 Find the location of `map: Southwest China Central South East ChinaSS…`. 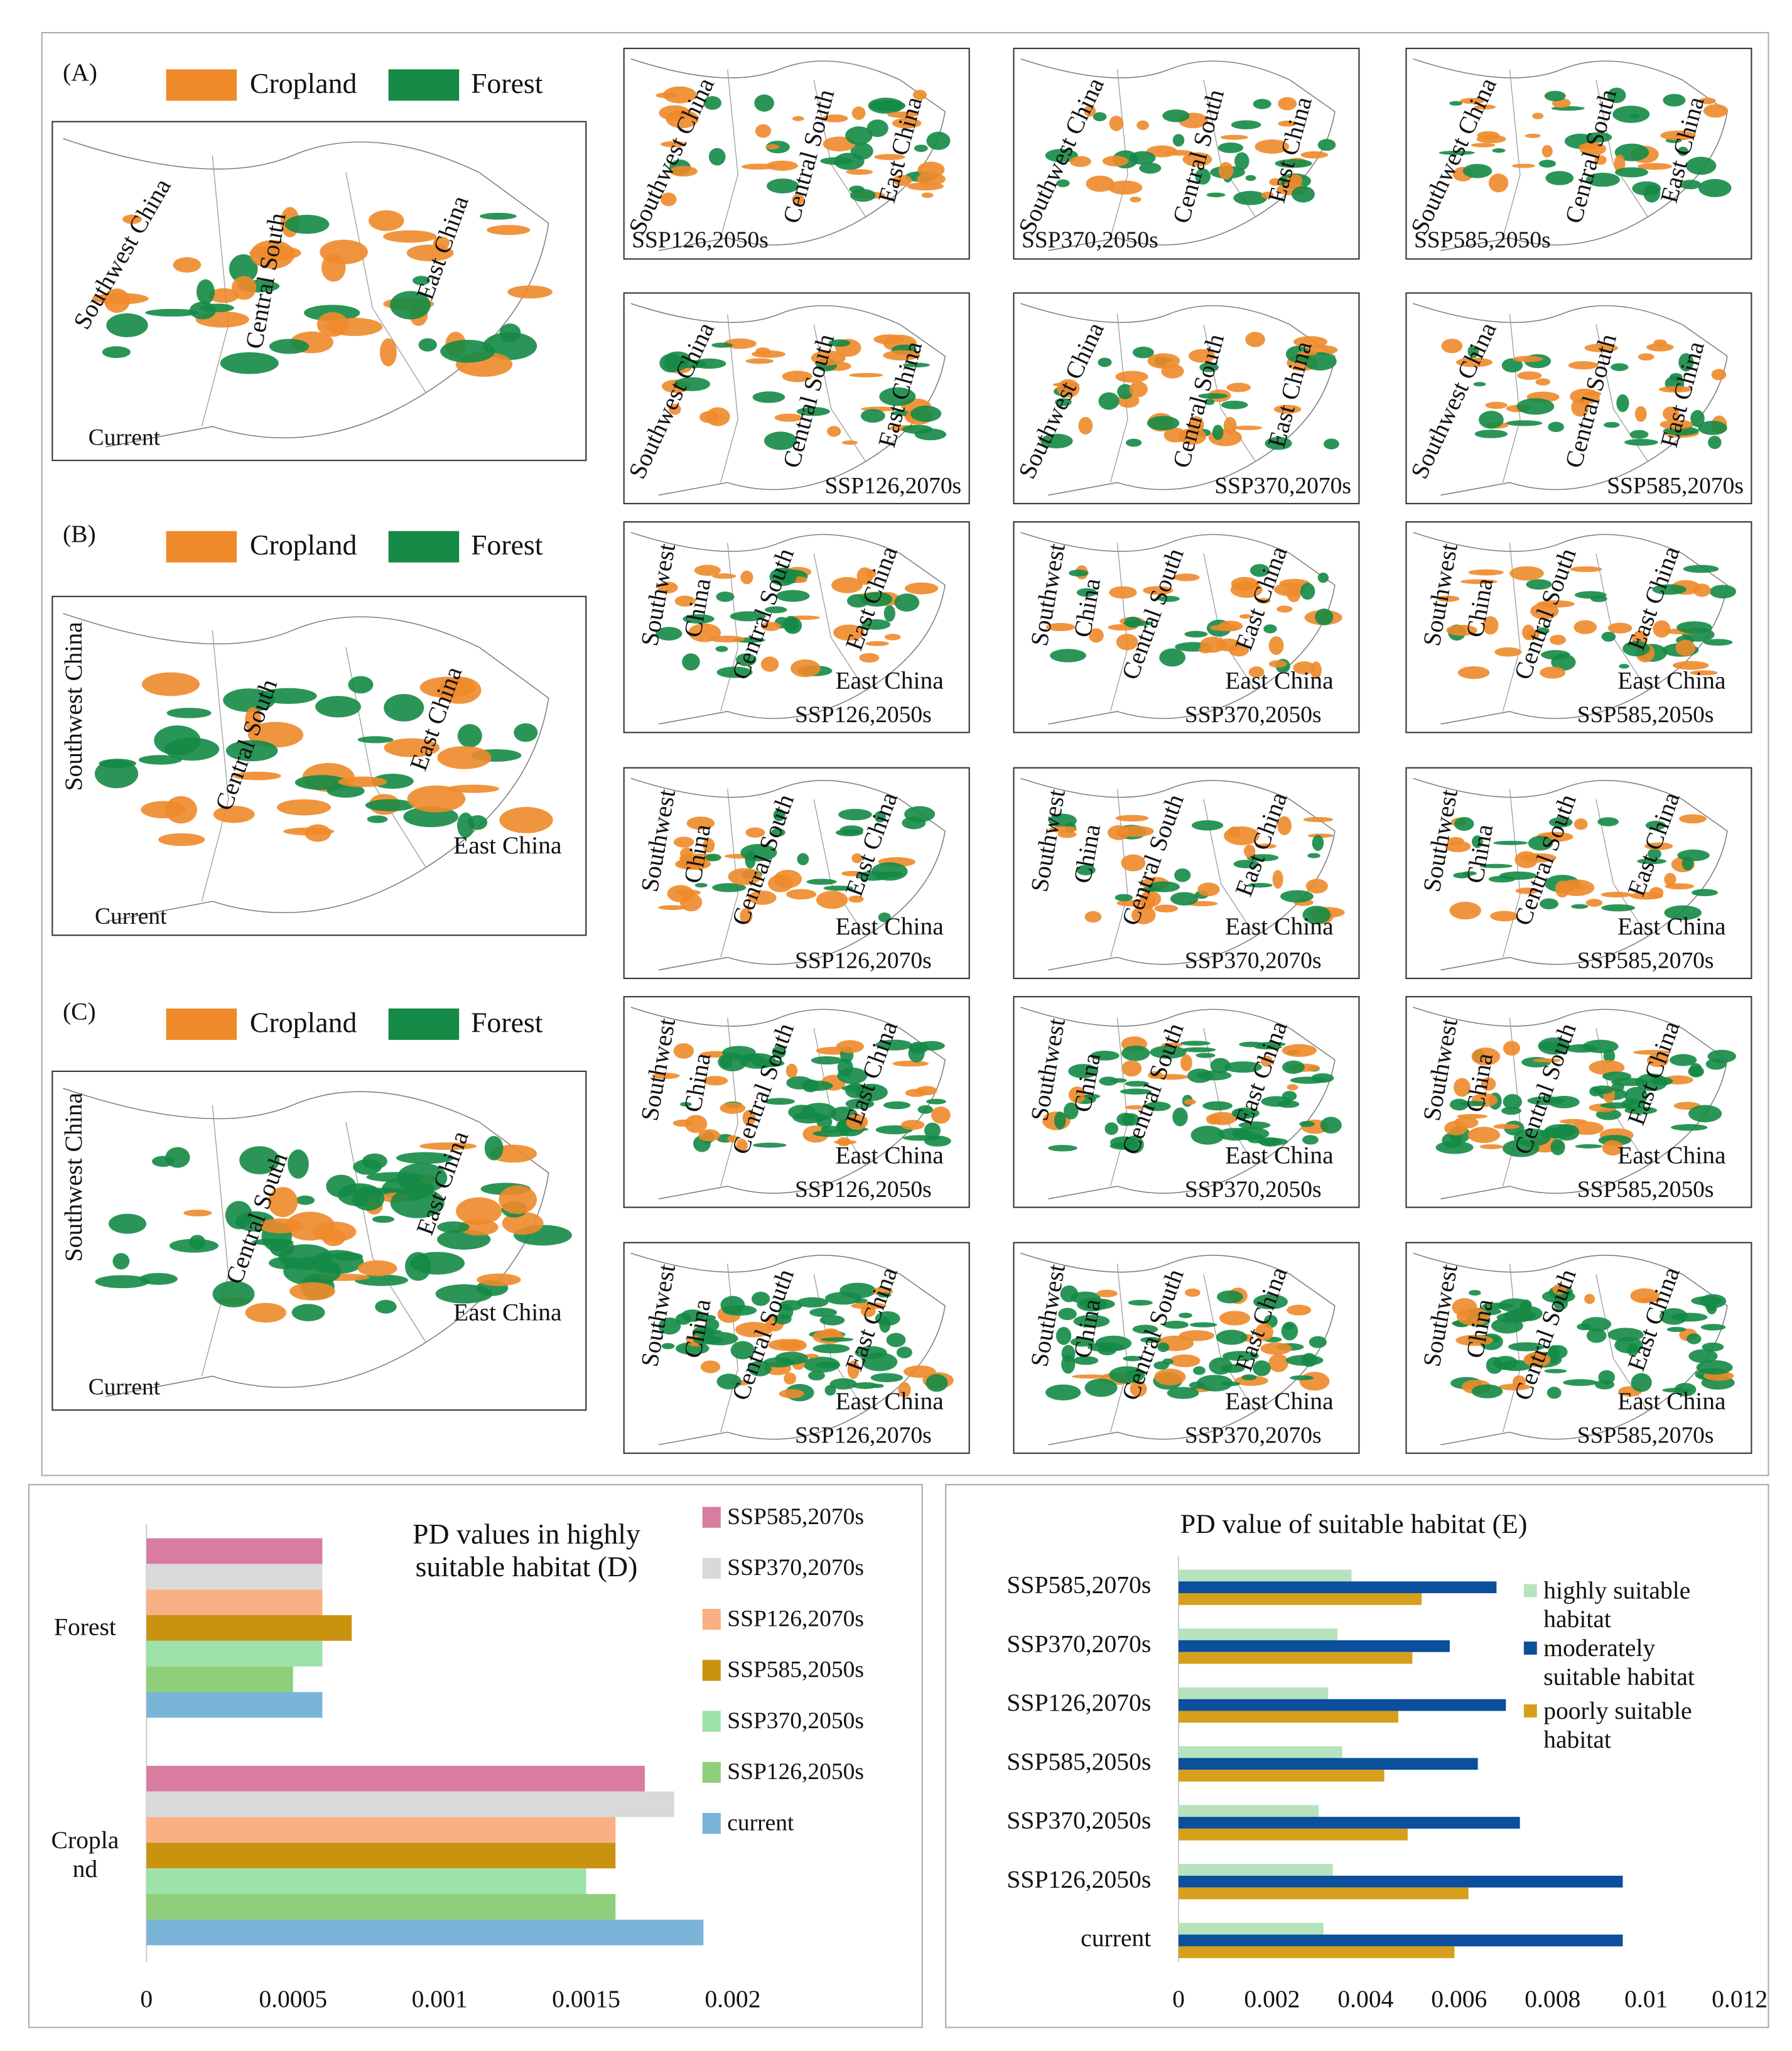

map: Southwest China Central South East ChinaSS… is located at coordinates (796, 398).